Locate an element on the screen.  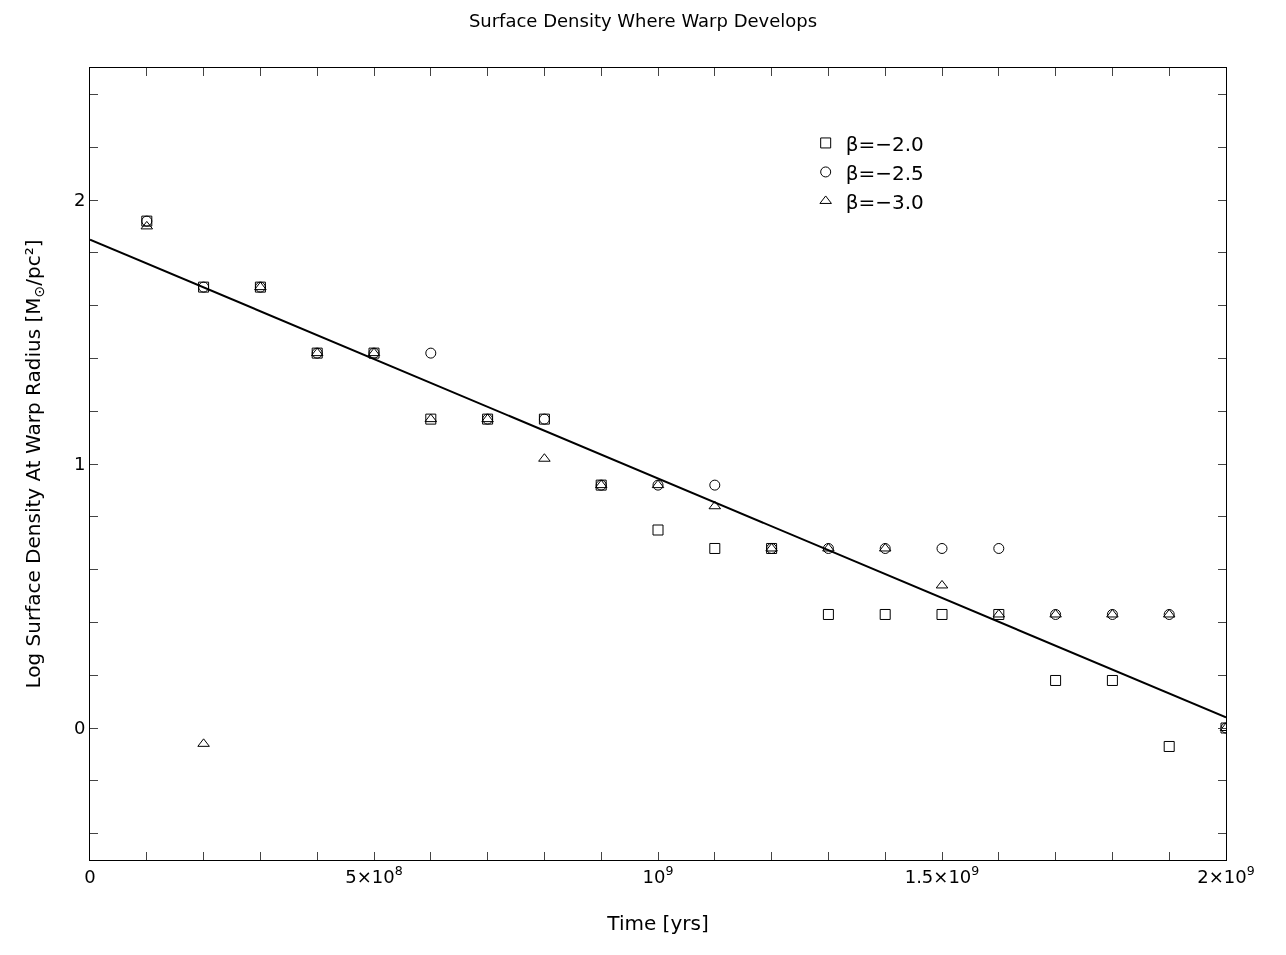
y-tick-label: 2 is located at coordinates (79, 200).